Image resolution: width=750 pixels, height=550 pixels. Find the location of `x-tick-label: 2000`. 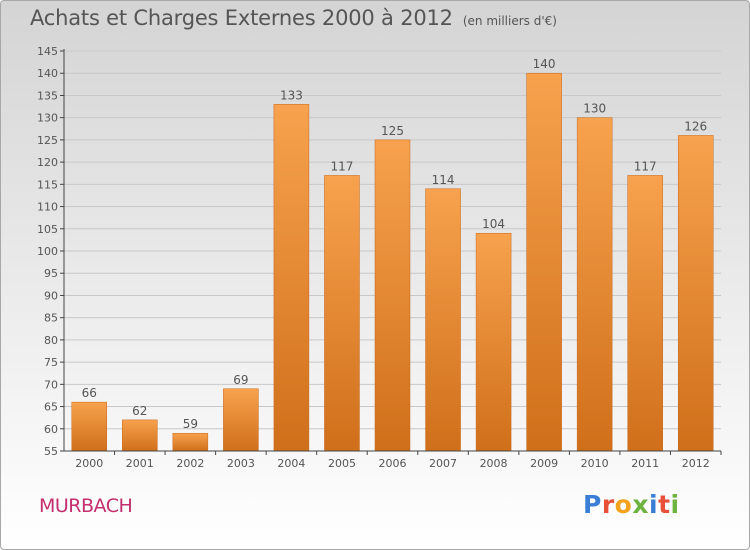

x-tick-label: 2000 is located at coordinates (89, 463).